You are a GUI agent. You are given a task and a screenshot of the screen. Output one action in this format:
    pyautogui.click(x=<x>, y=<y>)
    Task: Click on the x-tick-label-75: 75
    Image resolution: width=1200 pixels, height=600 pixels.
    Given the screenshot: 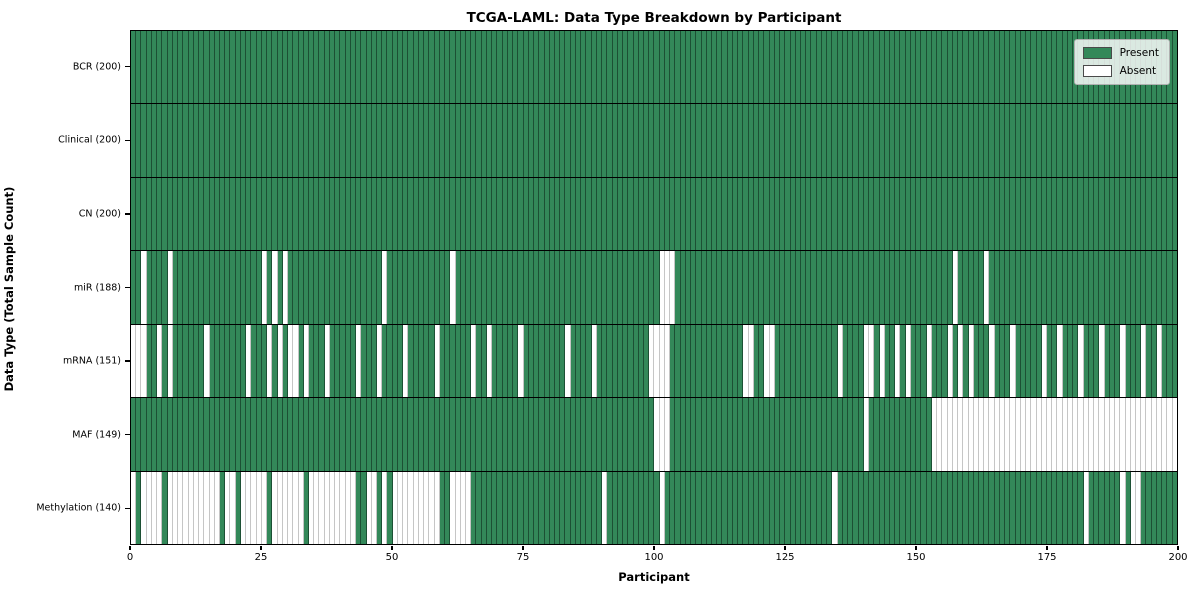 What is the action you would take?
    pyautogui.click(x=523, y=557)
    